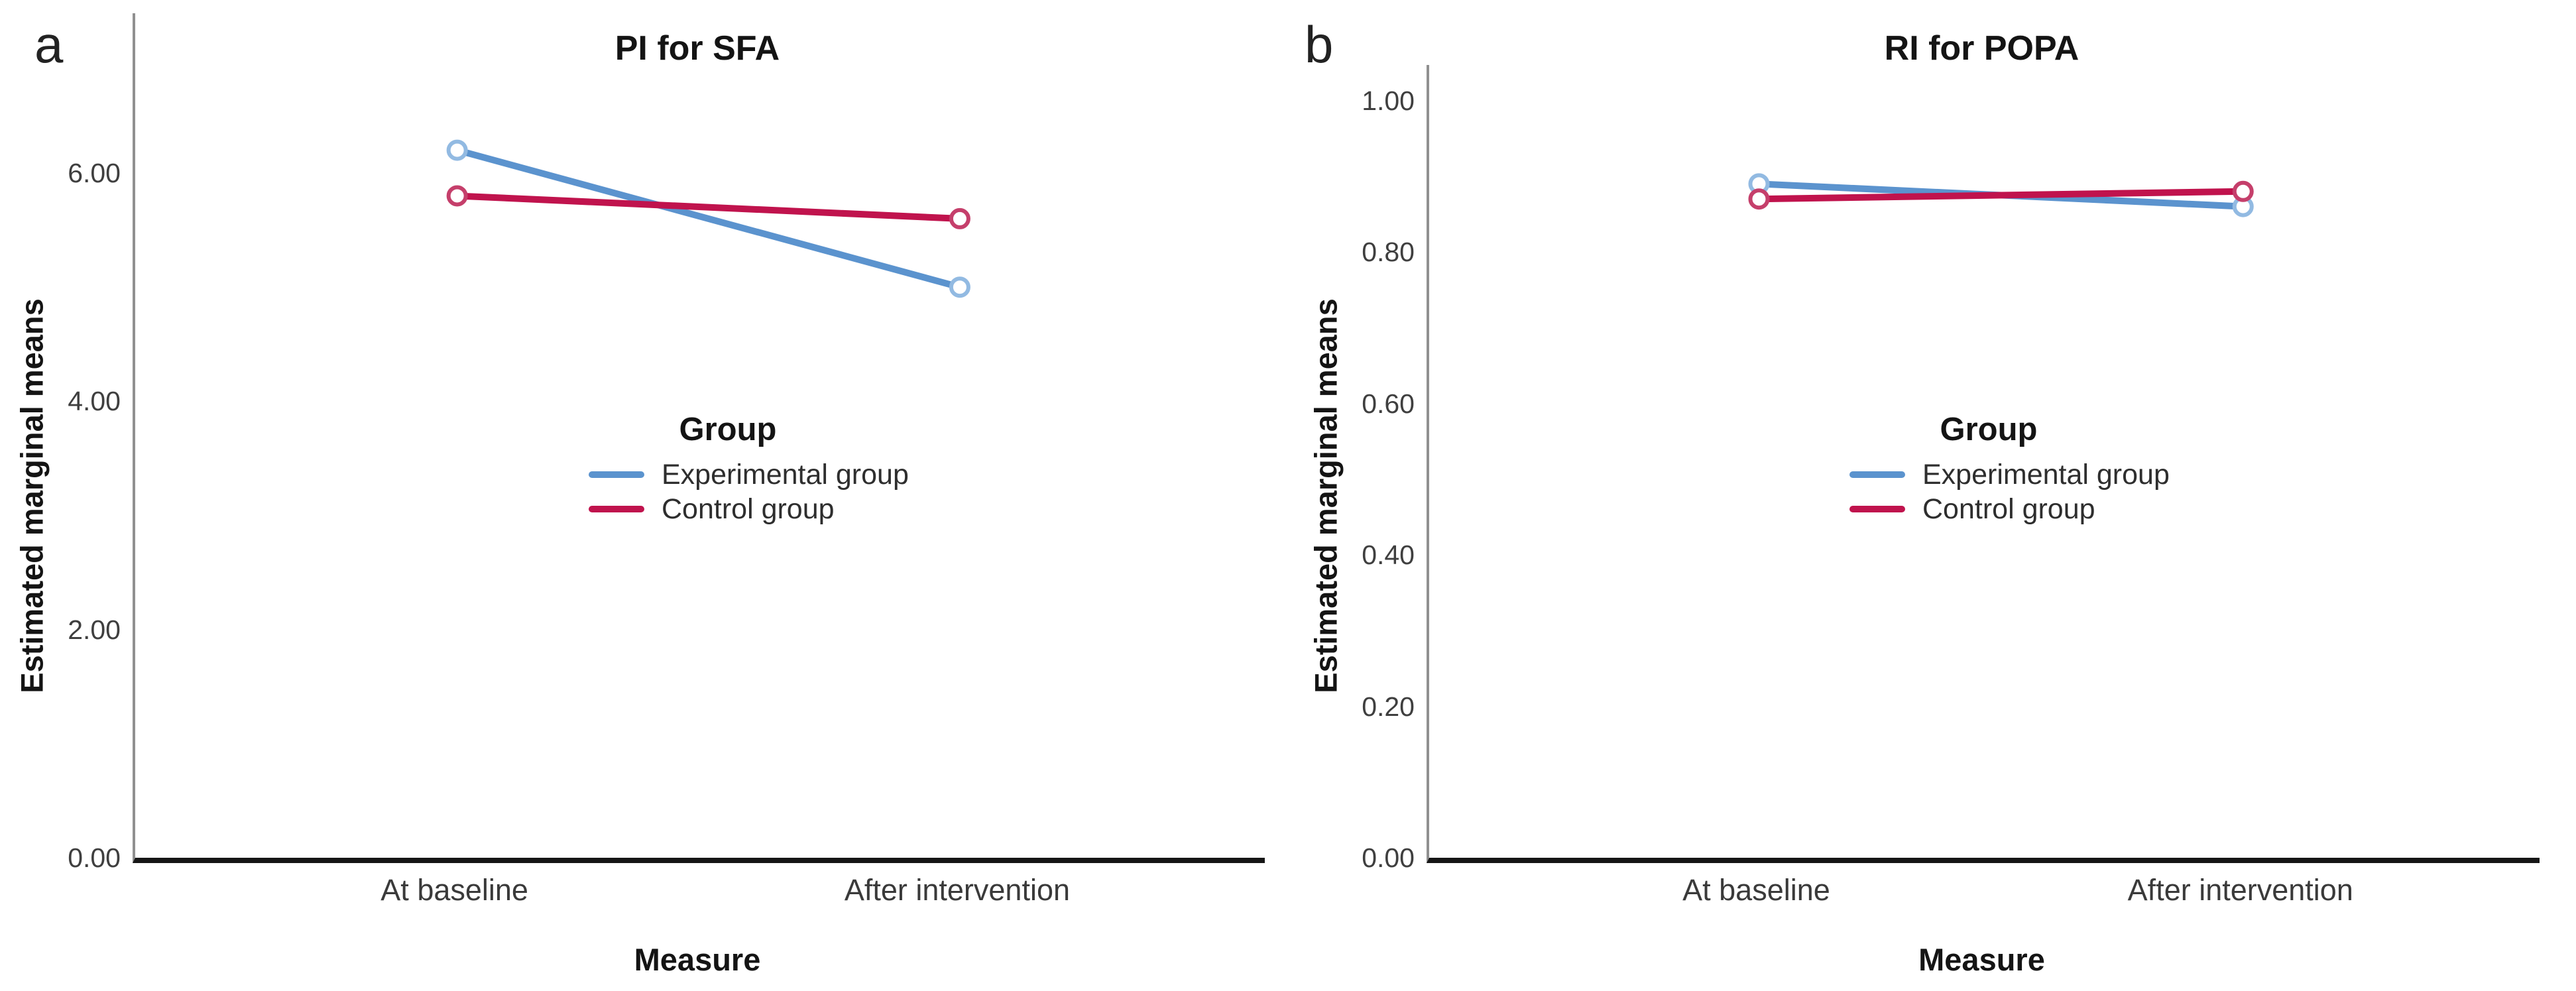 Image resolution: width=2576 pixels, height=991 pixels. What do you see at coordinates (1989, 430) in the screenshot?
I see `legend-title-b: Group` at bounding box center [1989, 430].